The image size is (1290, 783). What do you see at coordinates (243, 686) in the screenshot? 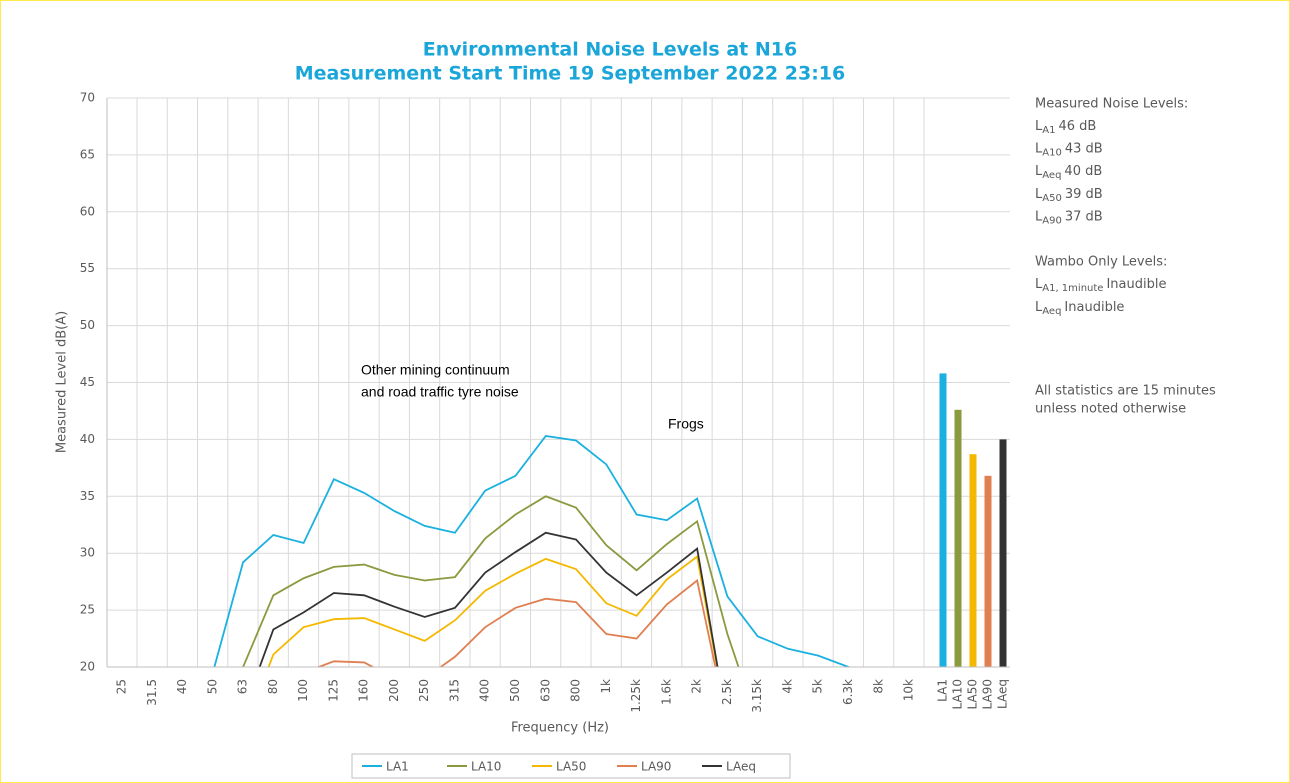
I see `x-tick-label: 63` at bounding box center [243, 686].